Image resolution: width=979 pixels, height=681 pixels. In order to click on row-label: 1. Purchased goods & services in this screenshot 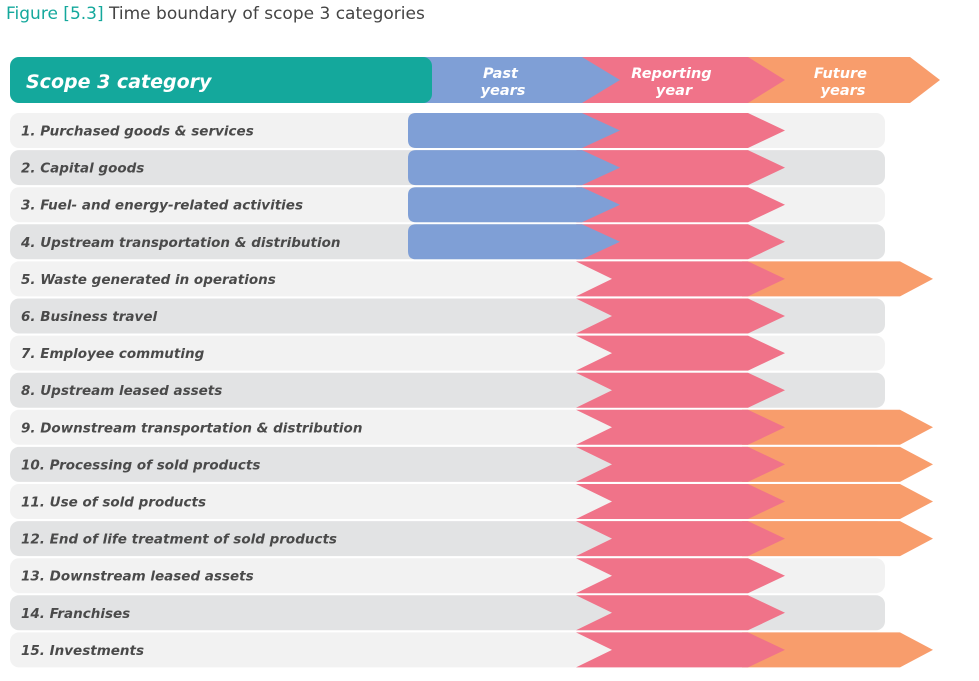, I will do `click(137, 132)`.